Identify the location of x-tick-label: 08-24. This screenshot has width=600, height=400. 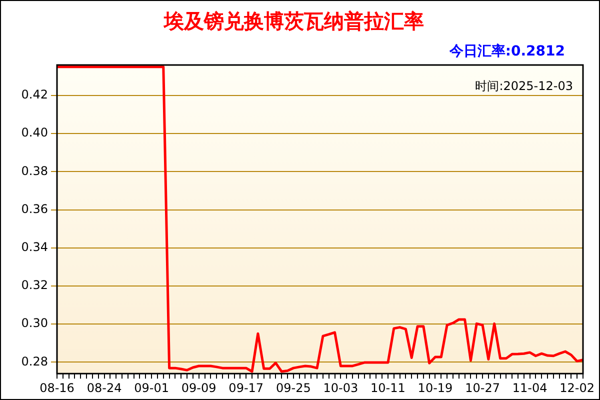
(104, 387).